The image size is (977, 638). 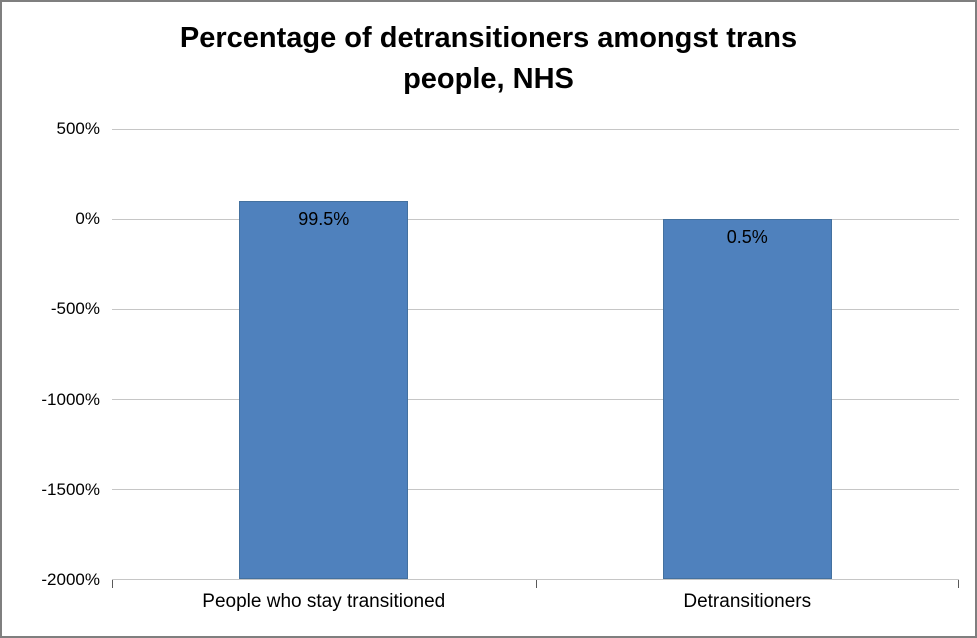 I want to click on bar-data-label: 99.5%, so click(x=324, y=219).